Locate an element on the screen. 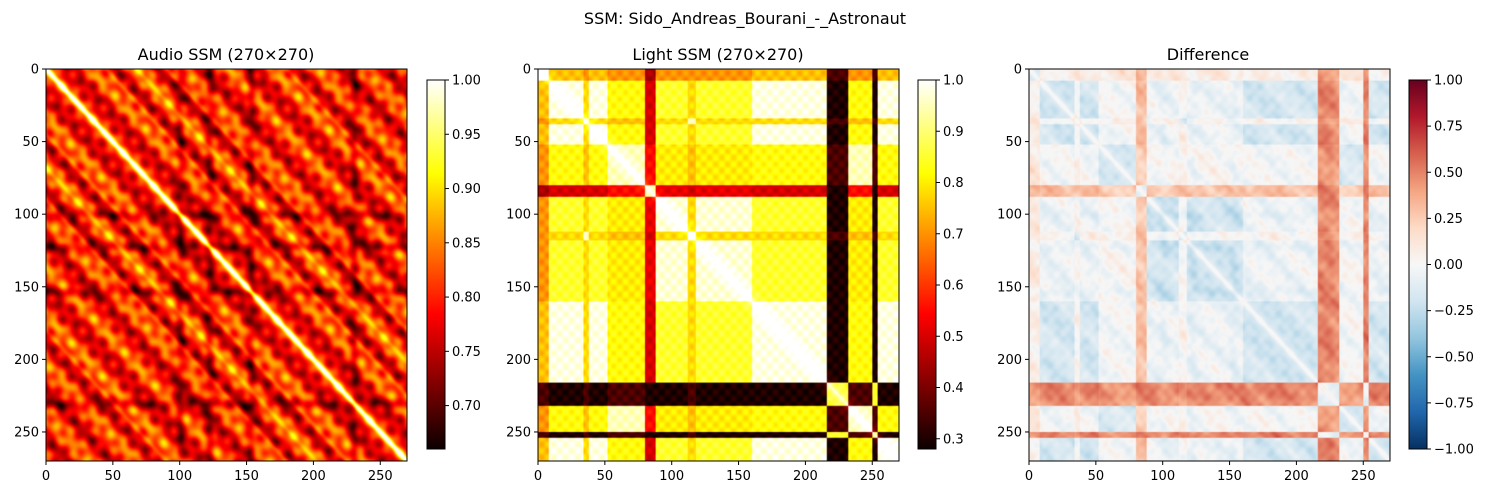 This screenshot has height=495, width=1489. colorbar-tick-label: 0.90 is located at coordinates (466, 189).